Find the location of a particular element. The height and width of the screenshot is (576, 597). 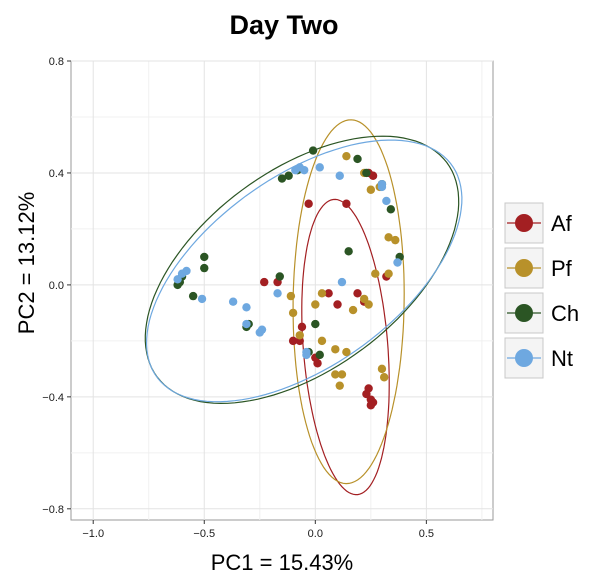

x-tick-label-2: 0.0 is located at coordinates (315, 534).